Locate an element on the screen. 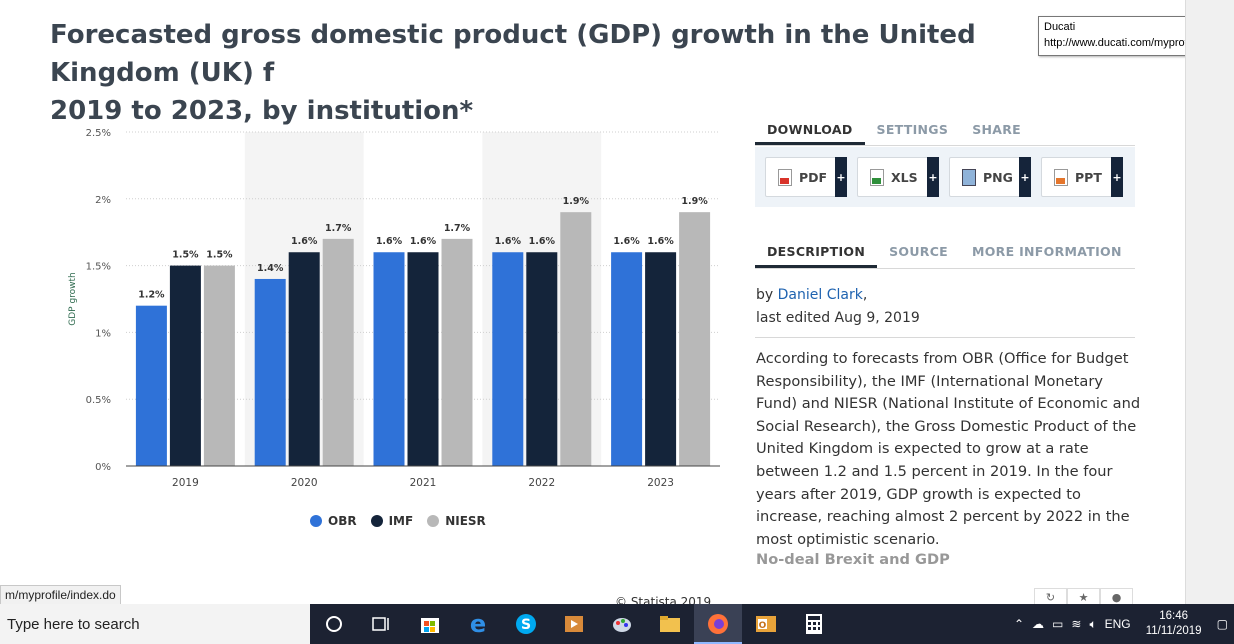 This screenshot has width=1234, height=644. firefox-icon is located at coordinates (718, 624).